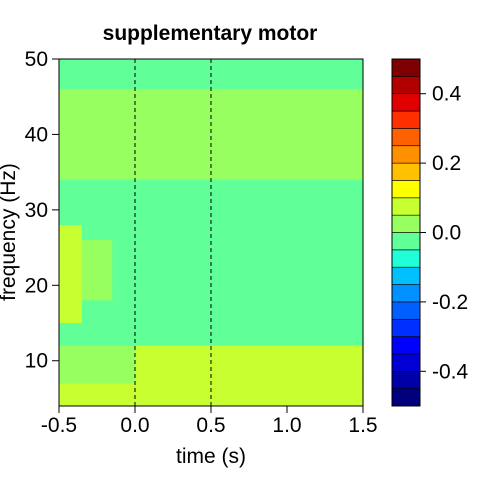  I want to click on colorbar: 0.4 0.2 0.0 -0.2 -0.4, so click(430, 232).